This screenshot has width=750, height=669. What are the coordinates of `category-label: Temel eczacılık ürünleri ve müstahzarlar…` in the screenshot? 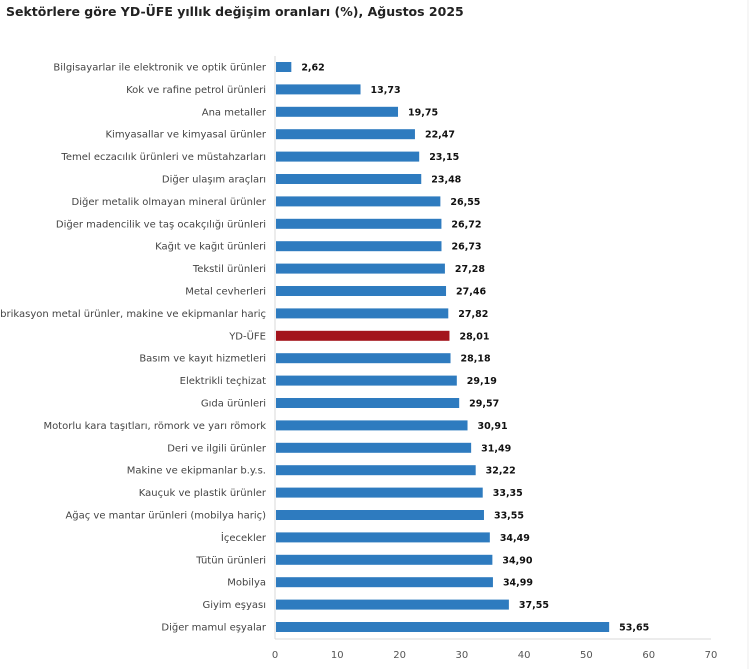 It's located at (163, 157).